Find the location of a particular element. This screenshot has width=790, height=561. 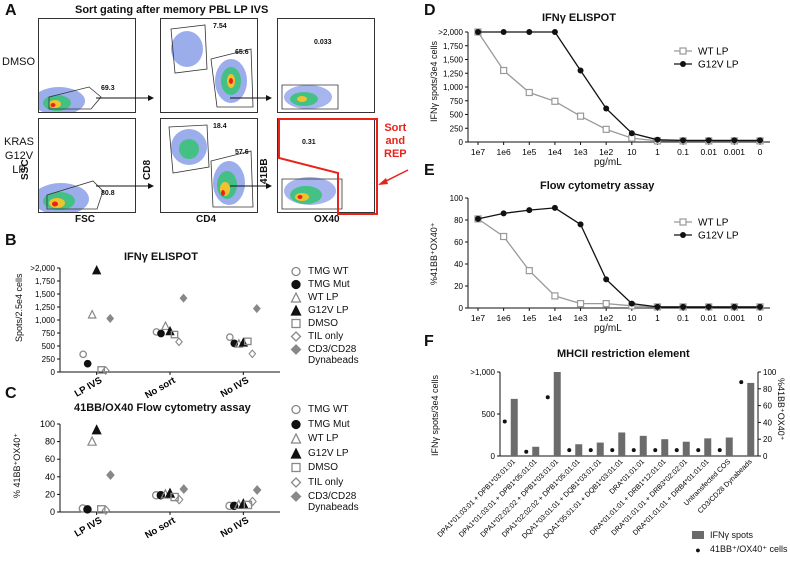

y2-tick-label: 60 is located at coordinates (767, 406).